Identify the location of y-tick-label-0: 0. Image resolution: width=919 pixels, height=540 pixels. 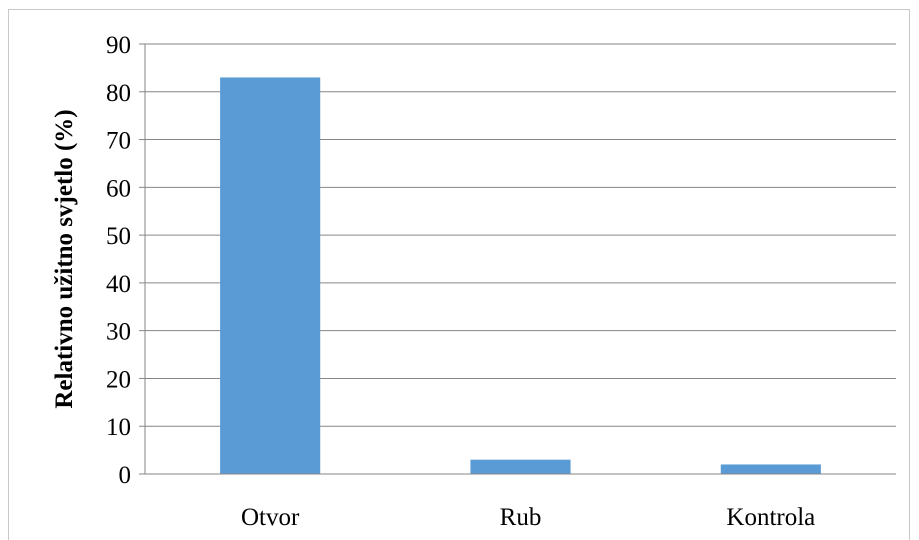
(125, 475).